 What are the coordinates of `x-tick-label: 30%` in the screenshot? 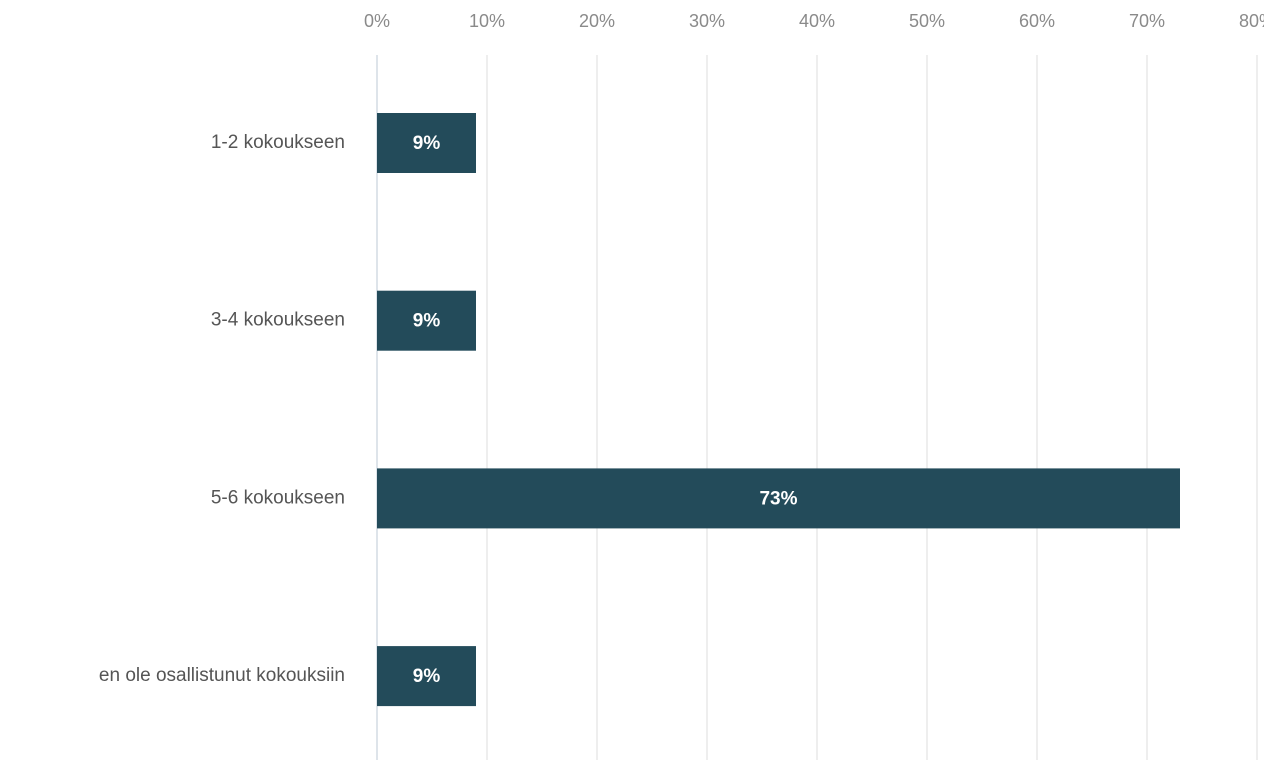 It's located at (707, 21).